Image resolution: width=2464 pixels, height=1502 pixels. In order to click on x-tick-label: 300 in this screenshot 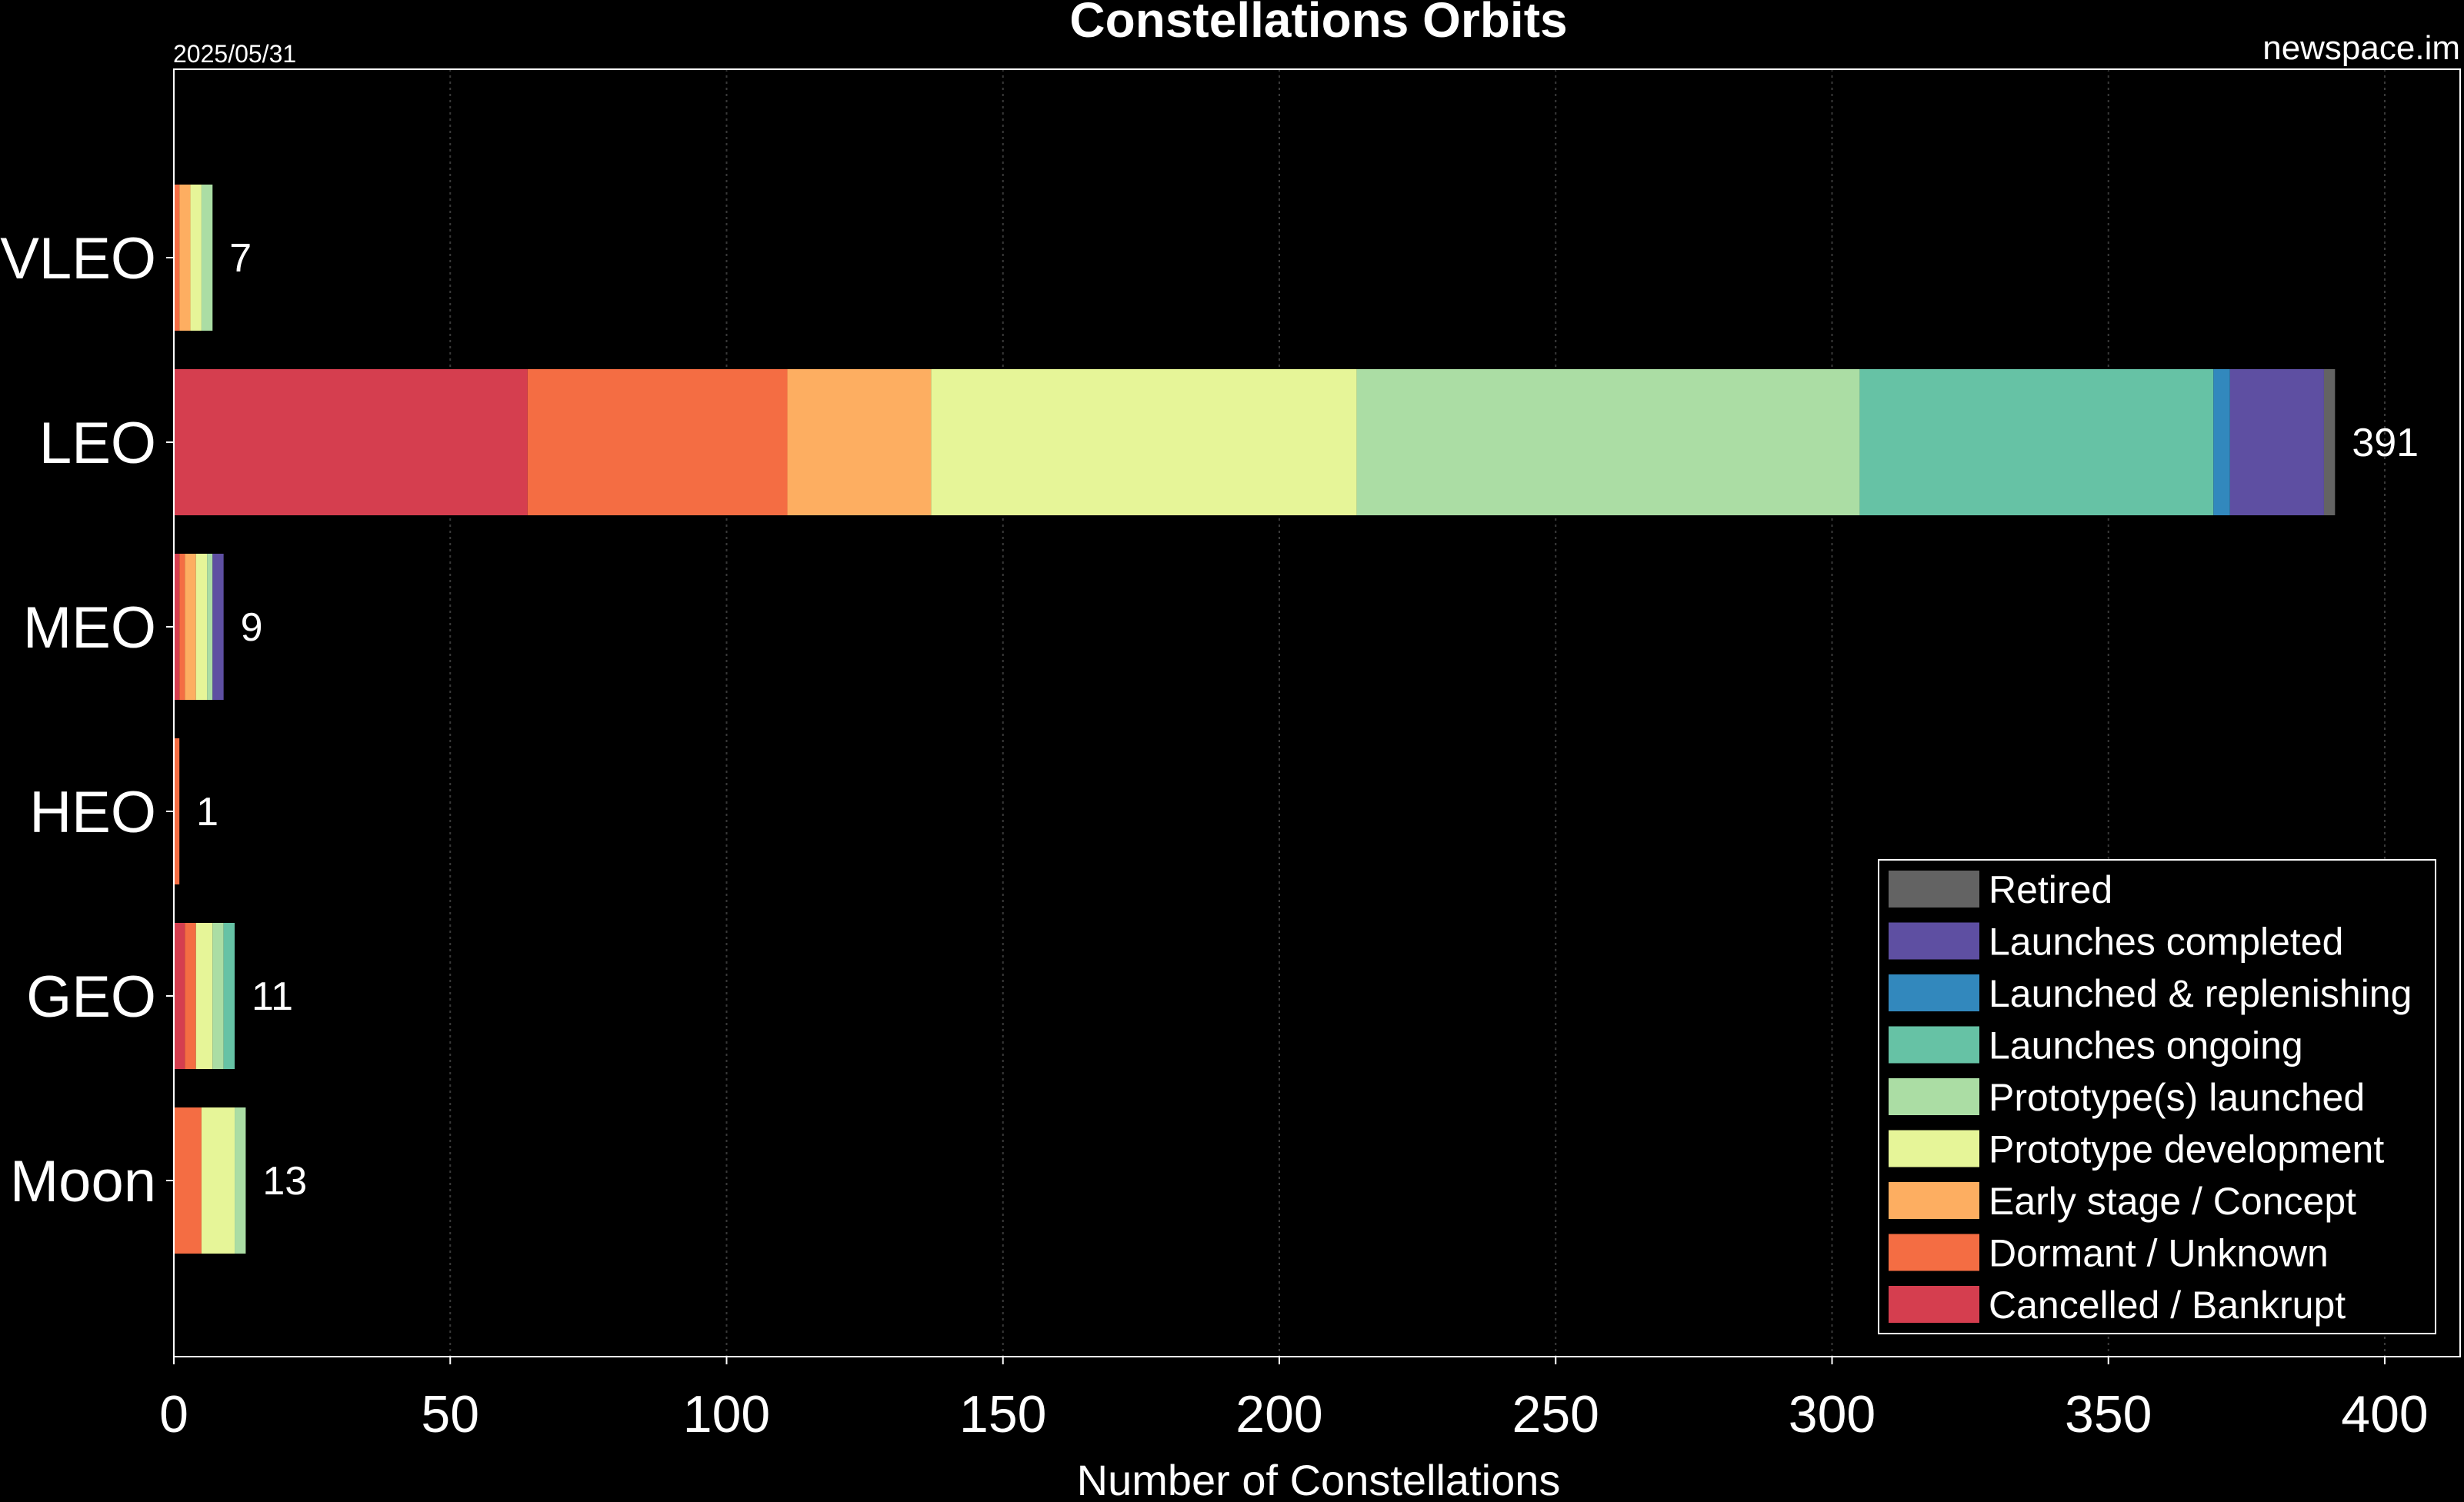, I will do `click(1833, 1414)`.